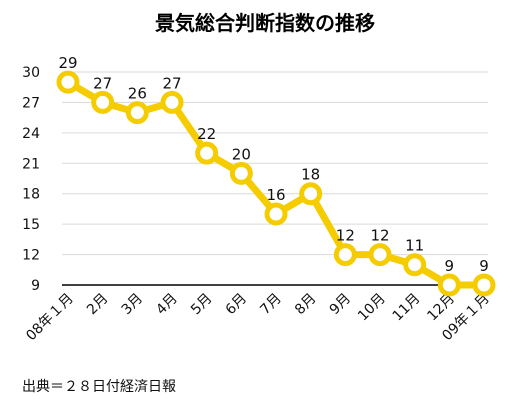 The width and height of the screenshot is (530, 405). What do you see at coordinates (407, 308) in the screenshot?
I see `x-tick-label: 11月` at bounding box center [407, 308].